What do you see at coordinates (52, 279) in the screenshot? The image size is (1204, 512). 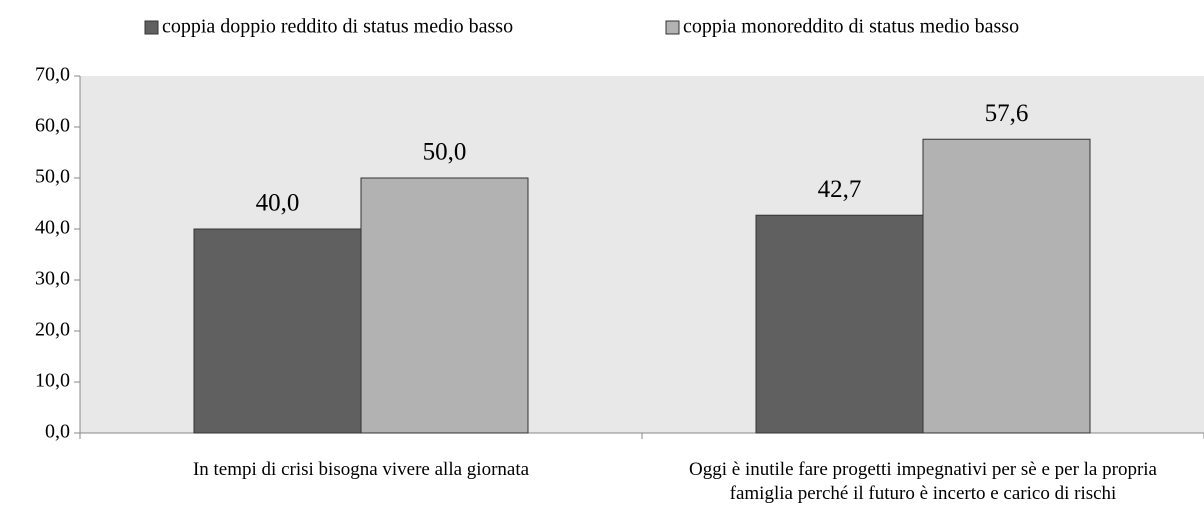 I see `y-tick-label: 30,0` at bounding box center [52, 279].